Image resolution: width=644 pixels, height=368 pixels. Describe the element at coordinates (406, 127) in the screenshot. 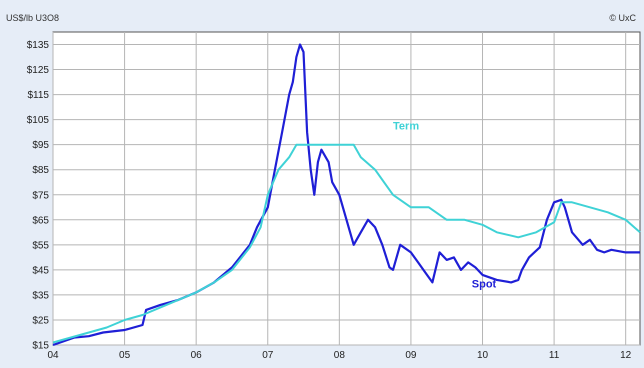

I see `series-label-term: Term` at that location.